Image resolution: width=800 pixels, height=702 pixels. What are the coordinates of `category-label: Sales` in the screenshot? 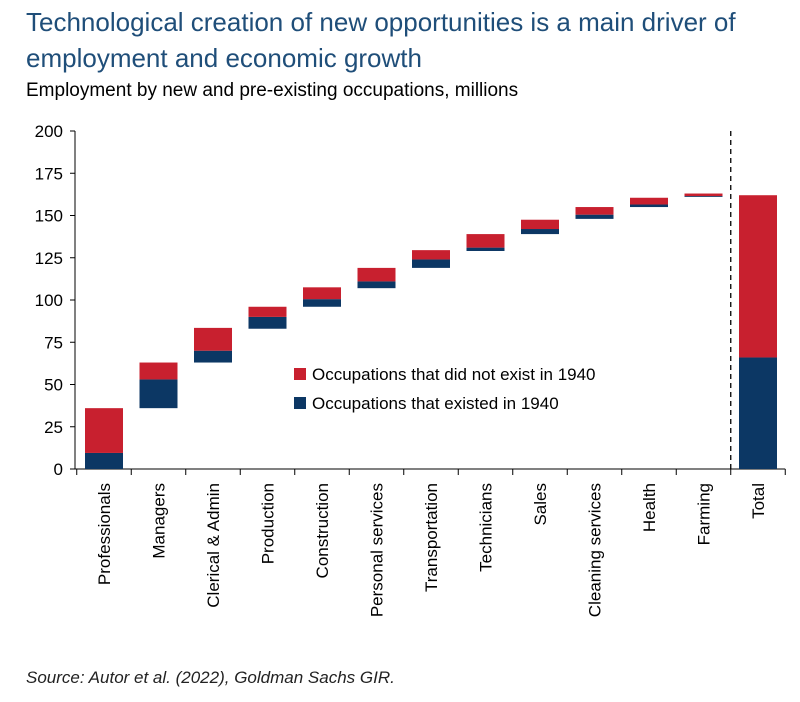 It's located at (540, 504).